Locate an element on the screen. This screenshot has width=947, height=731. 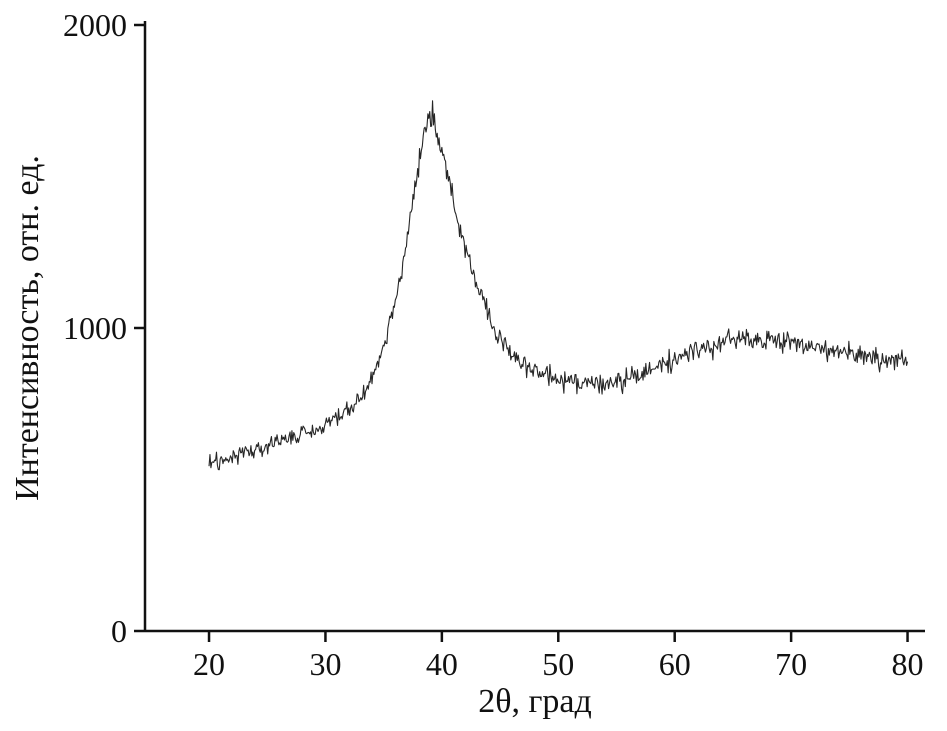
x-tick-label: 40 is located at coordinates (442, 664).